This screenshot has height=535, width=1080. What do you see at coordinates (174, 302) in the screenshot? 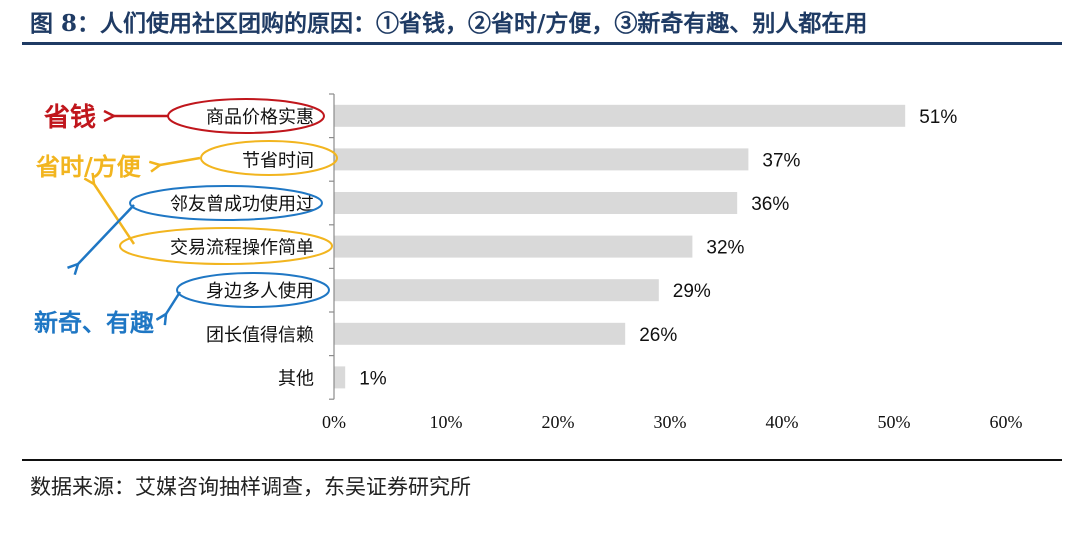
I see `arrow-others-to-novelty` at bounding box center [174, 302].